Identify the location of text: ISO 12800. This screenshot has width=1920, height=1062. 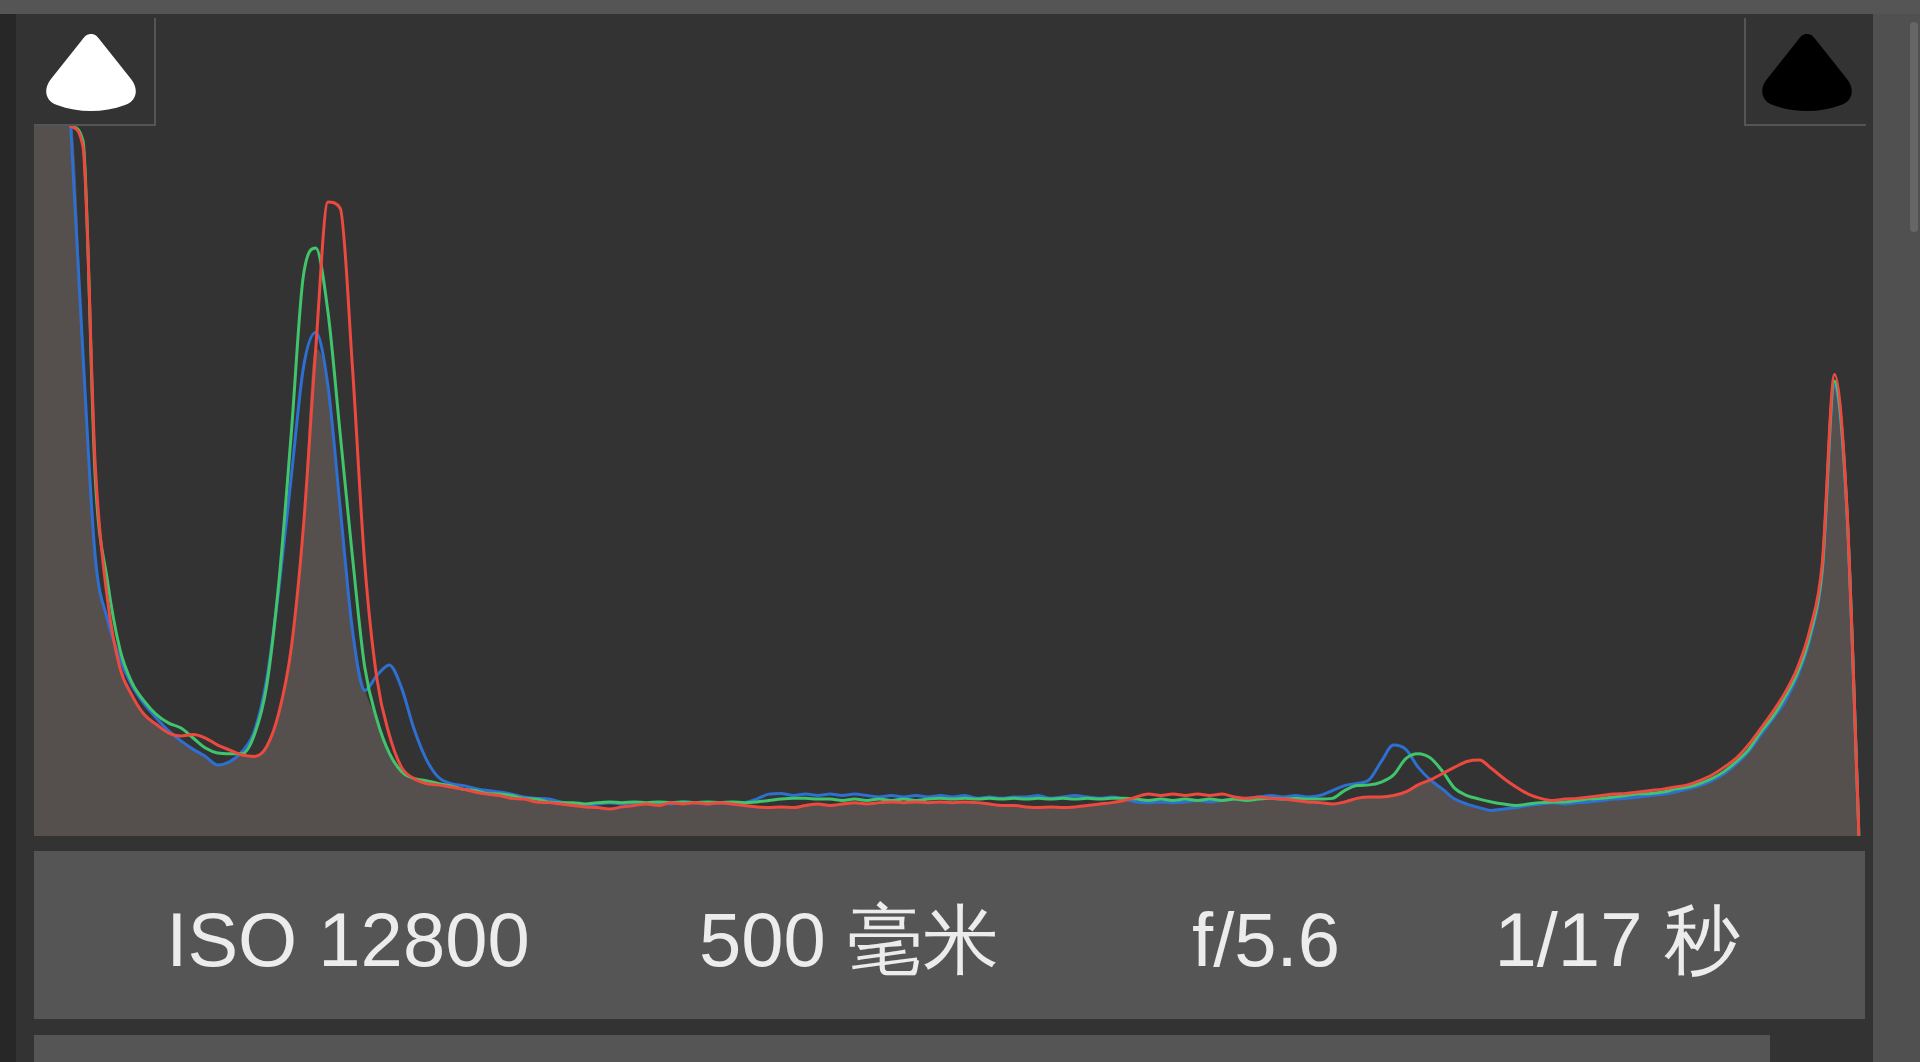
(348, 939).